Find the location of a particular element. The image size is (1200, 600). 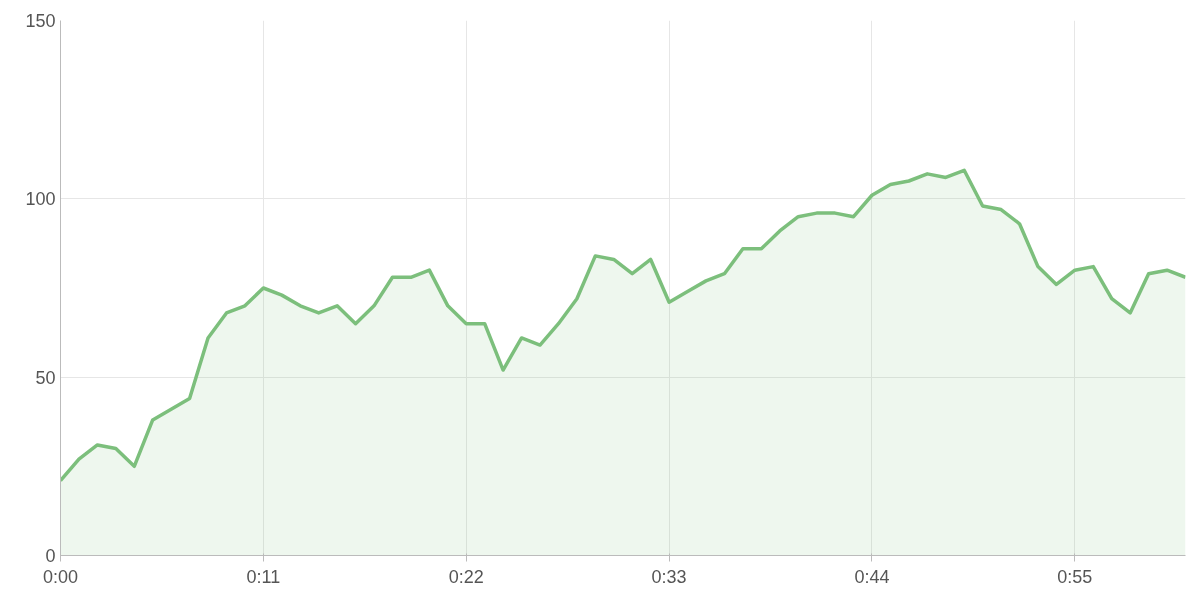

x-tick-label: 0:22 is located at coordinates (466, 576).